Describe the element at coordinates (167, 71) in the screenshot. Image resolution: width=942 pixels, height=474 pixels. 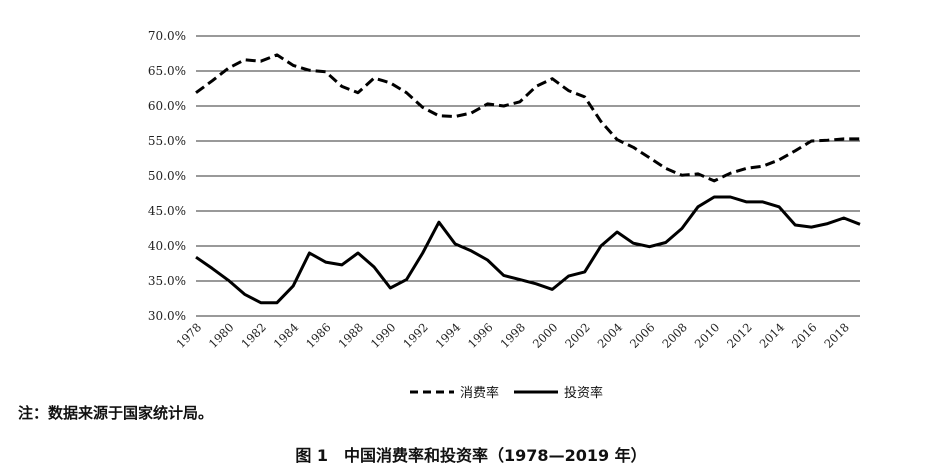
I see `y-tick-label: 65.0%` at that location.